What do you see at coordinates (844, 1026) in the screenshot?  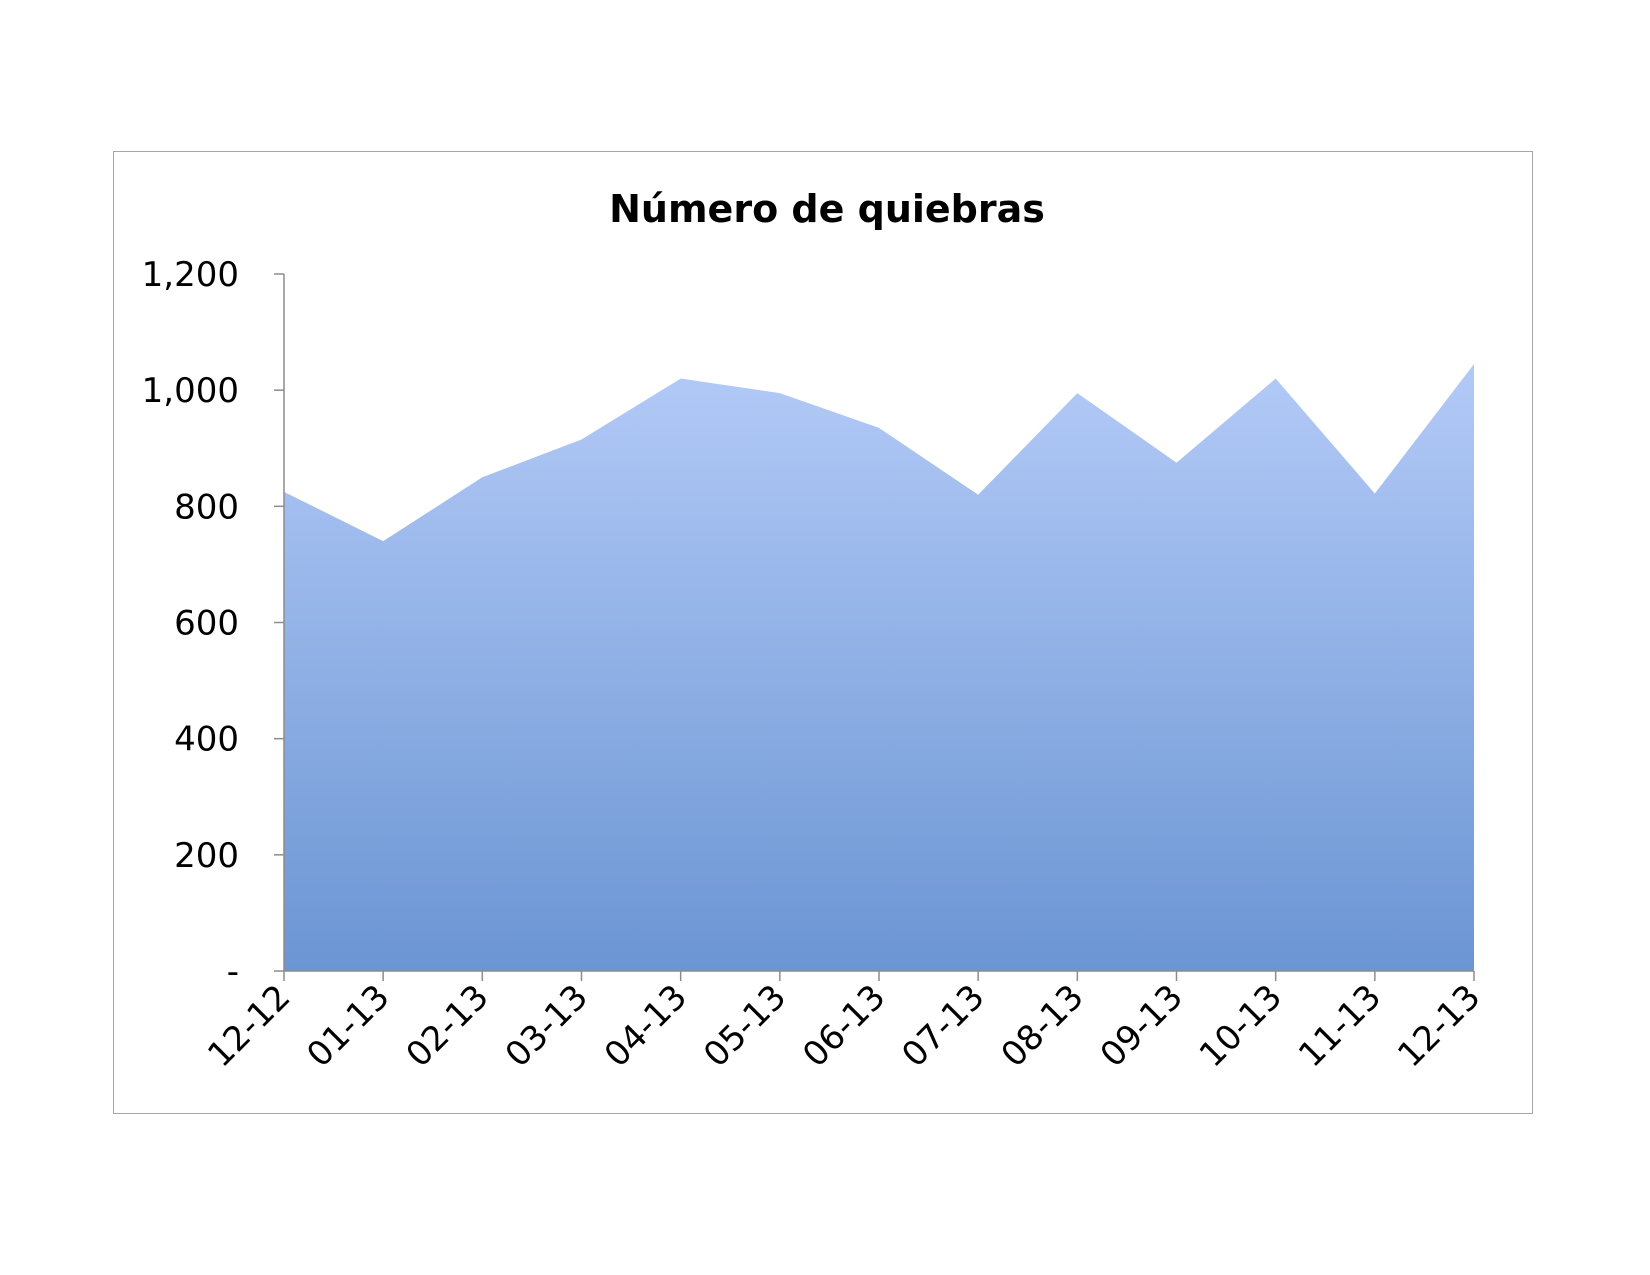 I see `x-tick-label: 06-13` at bounding box center [844, 1026].